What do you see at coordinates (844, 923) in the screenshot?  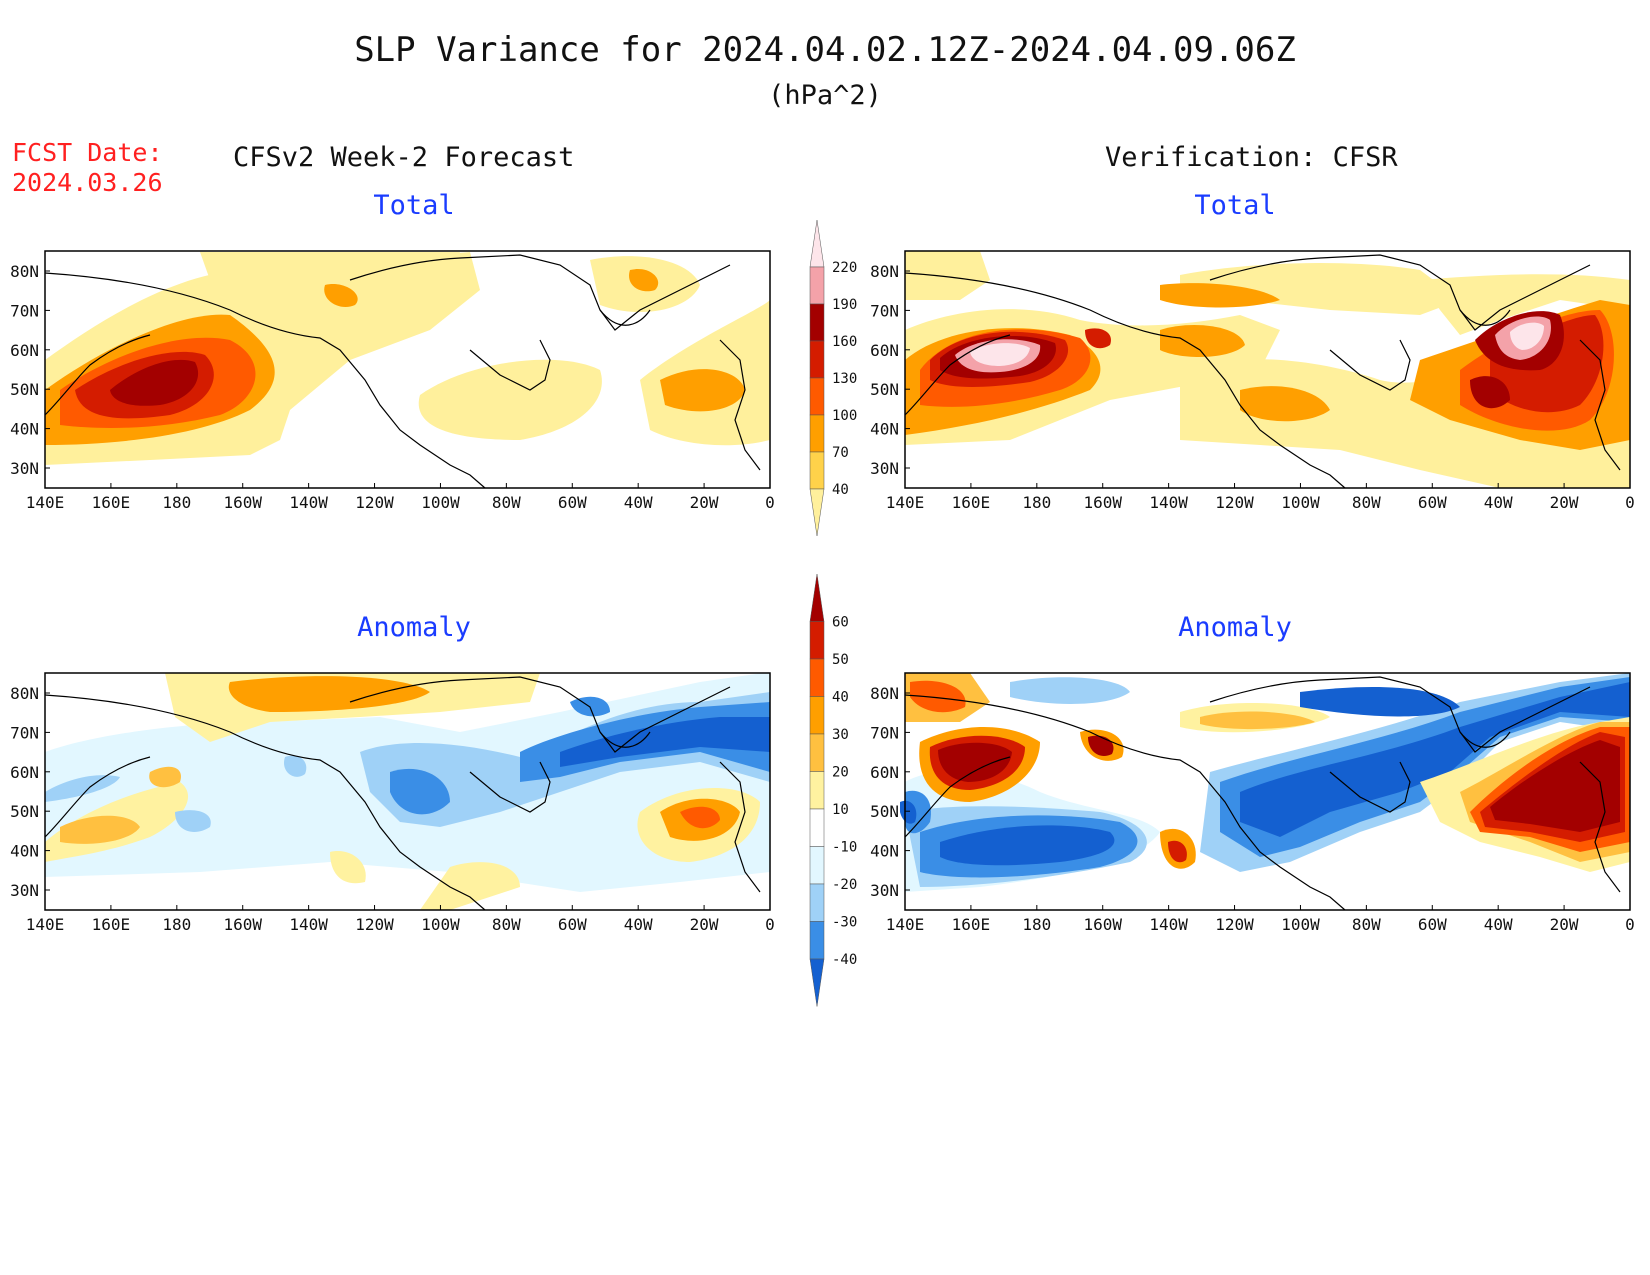 I see `colorbar-label: -30` at bounding box center [844, 923].